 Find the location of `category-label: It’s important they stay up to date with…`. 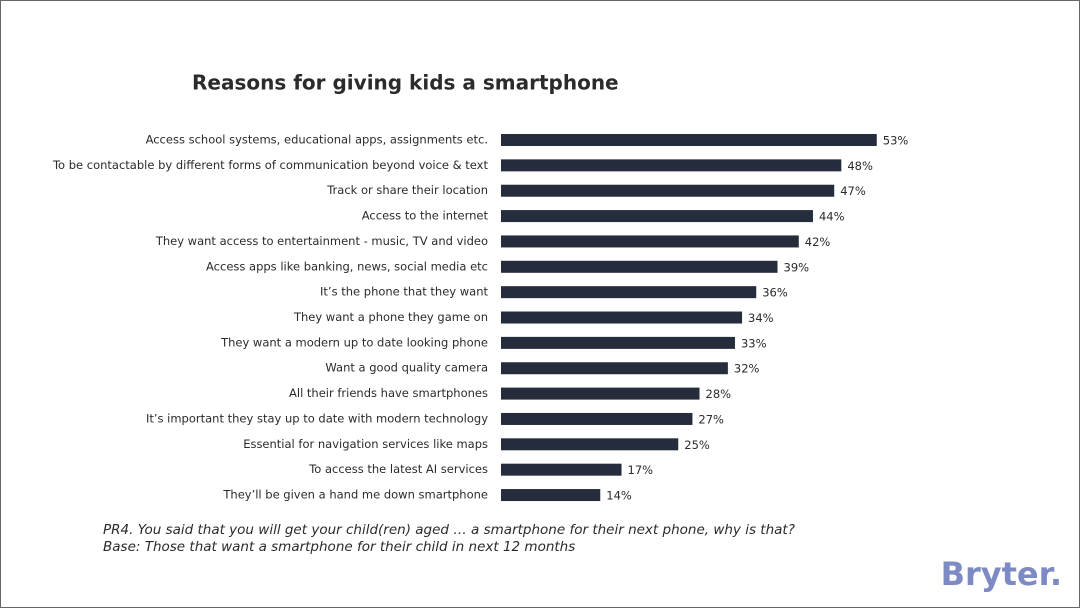

category-label: It’s important they stay up to date with… is located at coordinates (317, 418).